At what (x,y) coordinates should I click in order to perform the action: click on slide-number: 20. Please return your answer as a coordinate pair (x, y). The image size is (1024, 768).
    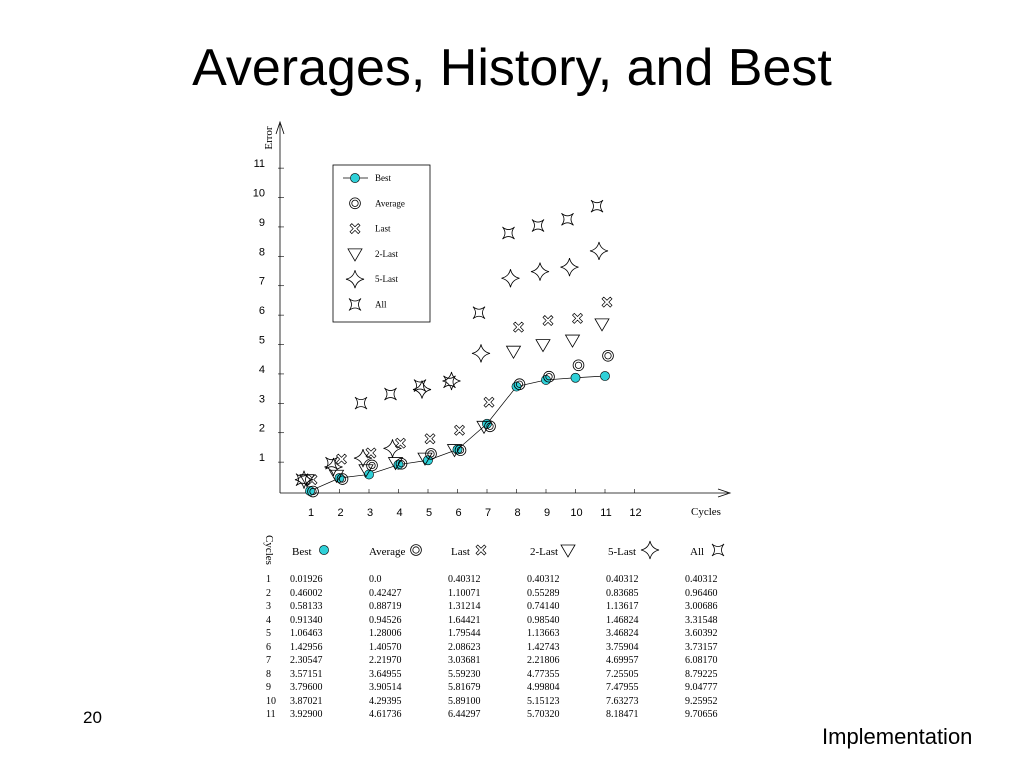
    Looking at the image, I should click on (92, 717).